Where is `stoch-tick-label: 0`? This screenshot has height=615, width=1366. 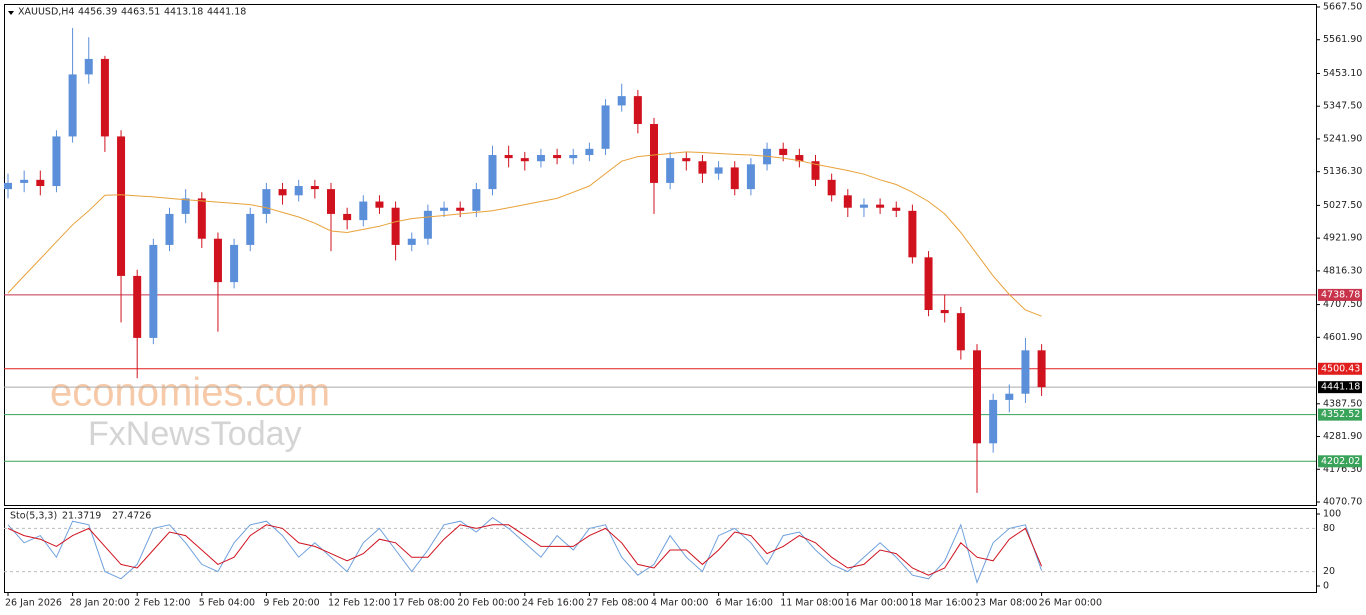 stoch-tick-label: 0 is located at coordinates (1326, 586).